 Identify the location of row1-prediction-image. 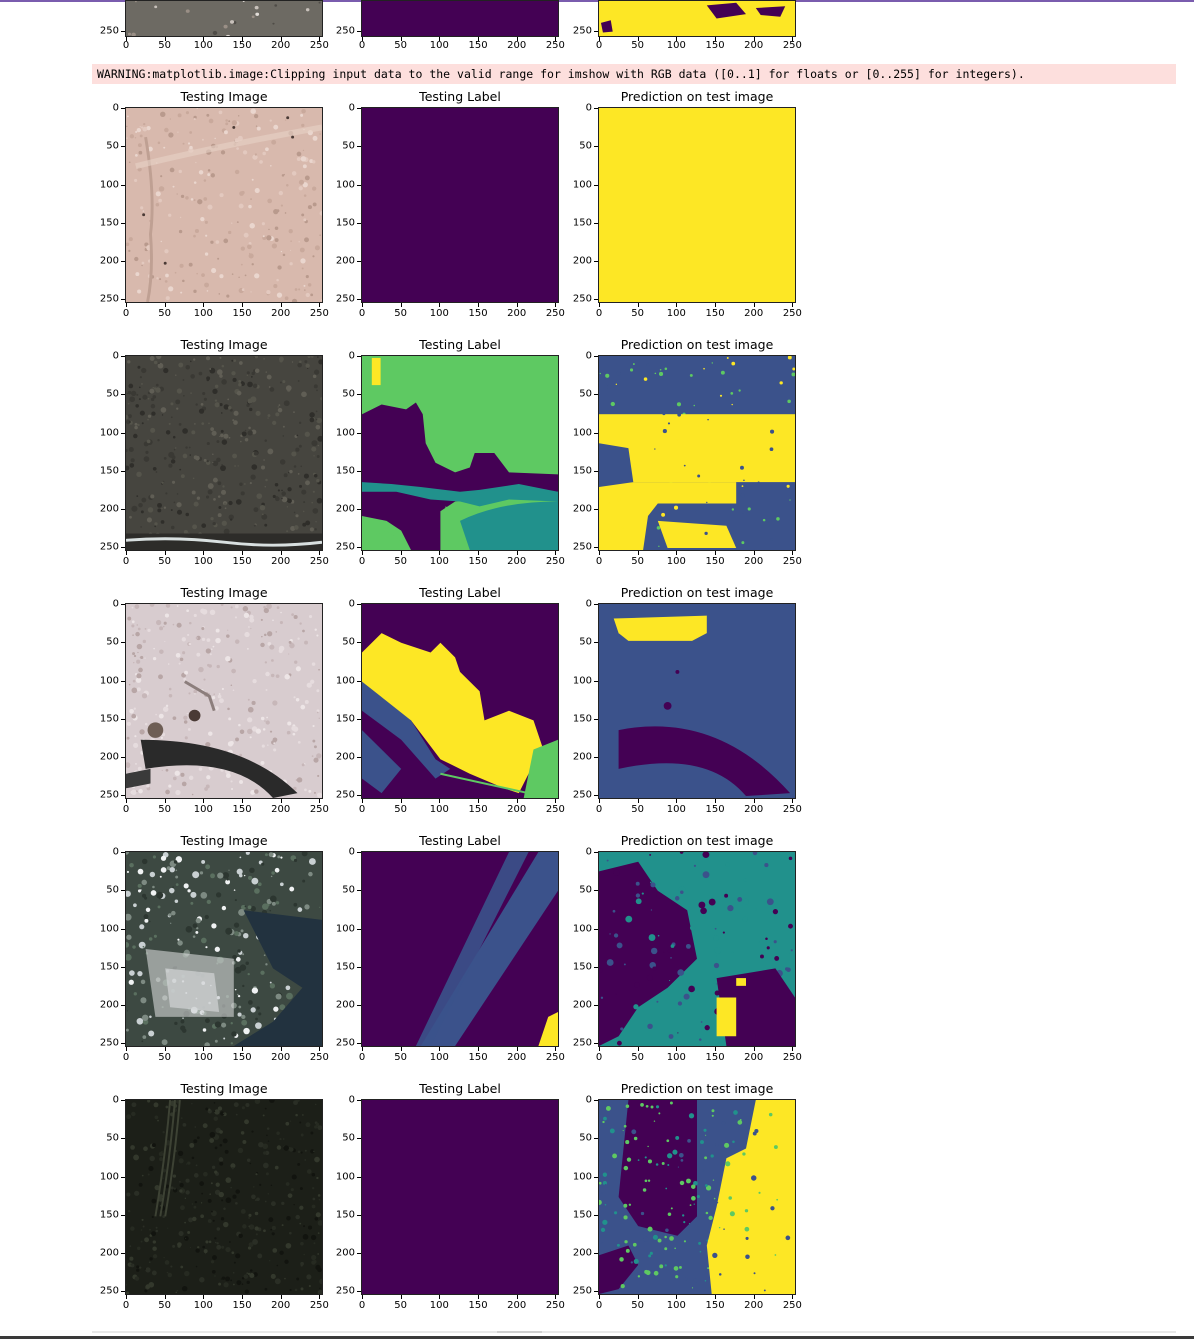
(697, 205).